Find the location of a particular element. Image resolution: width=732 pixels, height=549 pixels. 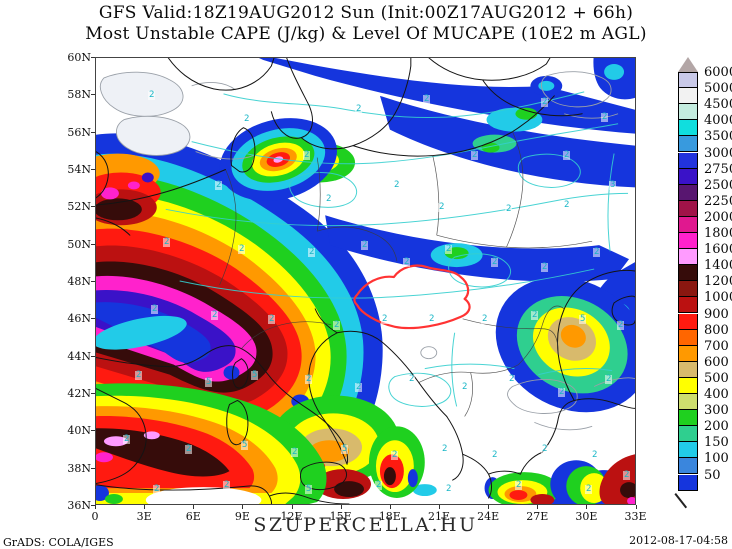

colorbar-label: 1000 is located at coordinates (718, 298).